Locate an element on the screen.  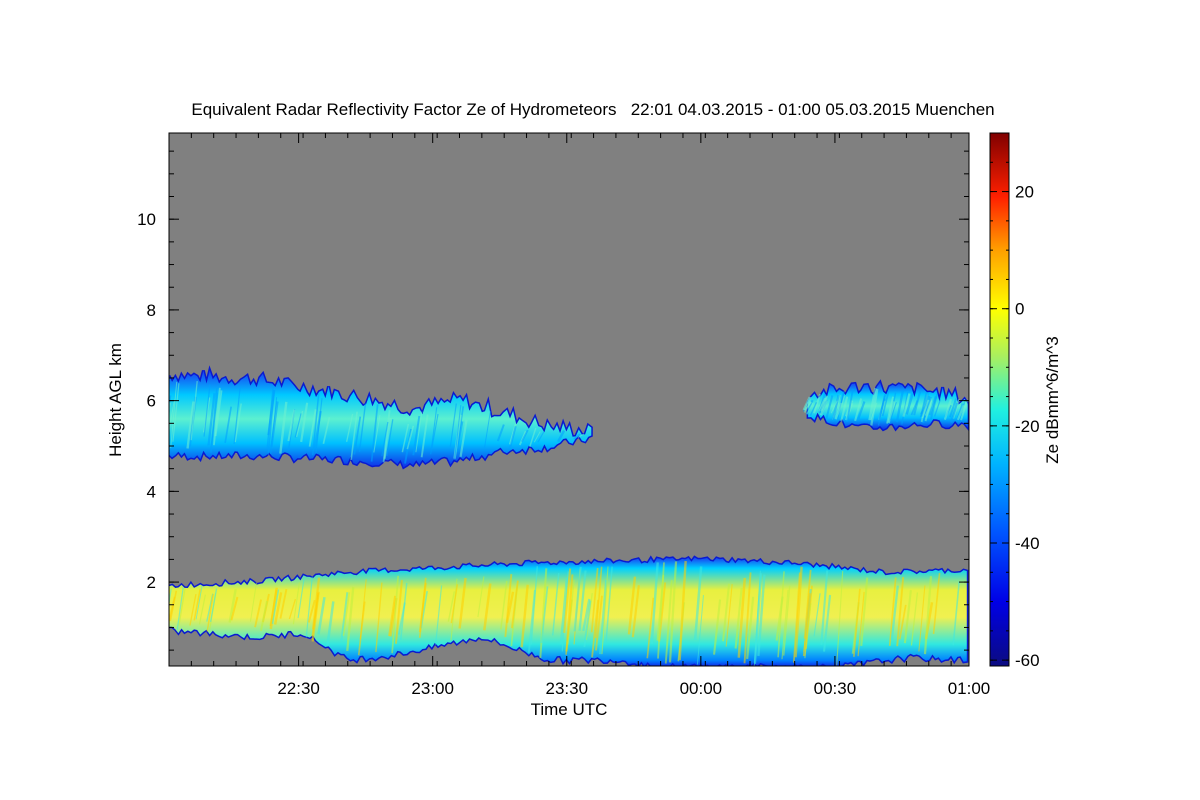
x-tick-label: 01:00 is located at coordinates (969, 688).